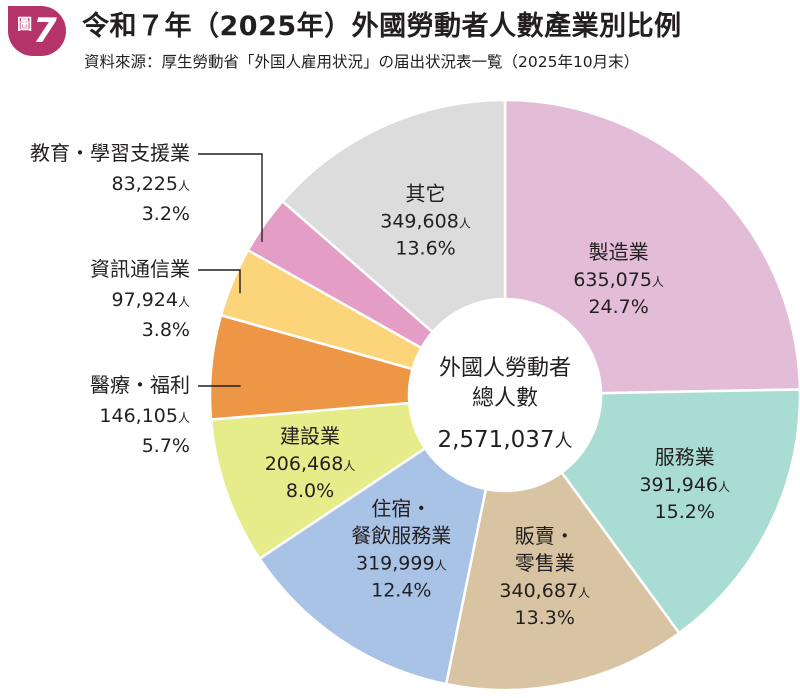  Describe the element at coordinates (685, 457) in the screenshot. I see `slice-1-label: 服務業` at that location.